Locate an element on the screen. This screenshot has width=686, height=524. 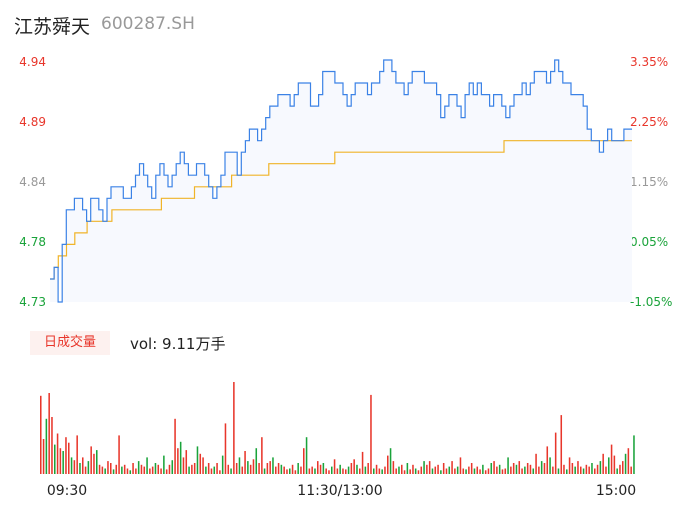
y-left-tick-label: 4.84 is located at coordinates (32, 182).